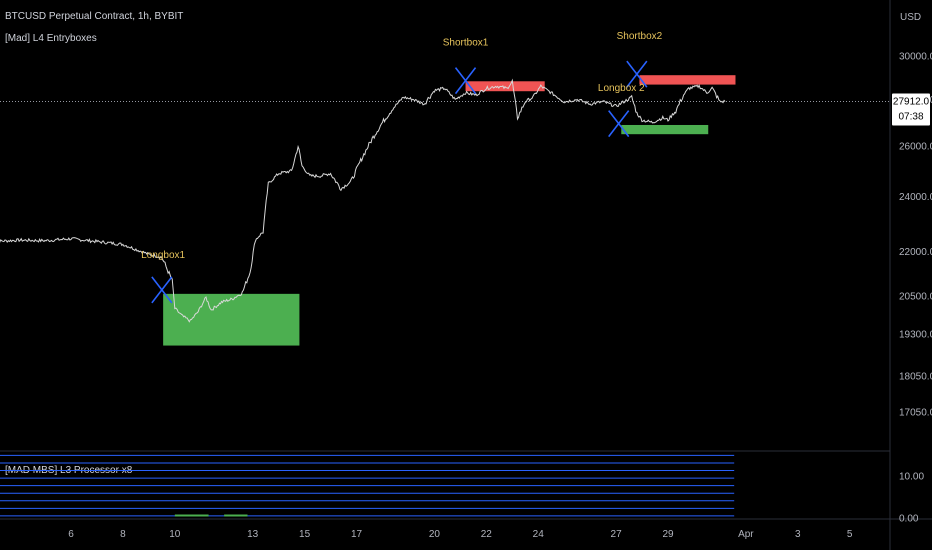 The width and height of the screenshot is (932, 550). What do you see at coordinates (621, 88) in the screenshot?
I see `box-label: Longbox 2` at bounding box center [621, 88].